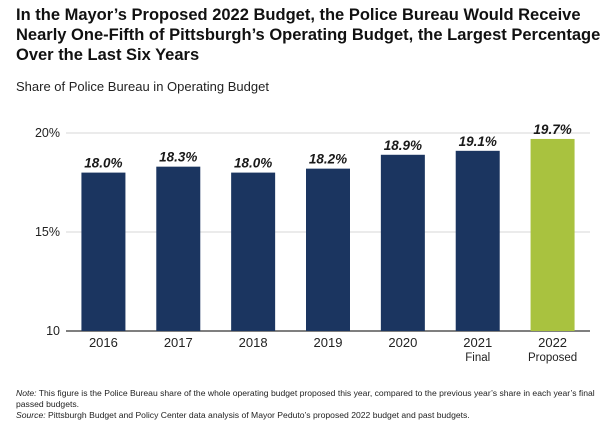  Describe the element at coordinates (178, 157) in the screenshot. I see `data-label: 18.3%` at that location.